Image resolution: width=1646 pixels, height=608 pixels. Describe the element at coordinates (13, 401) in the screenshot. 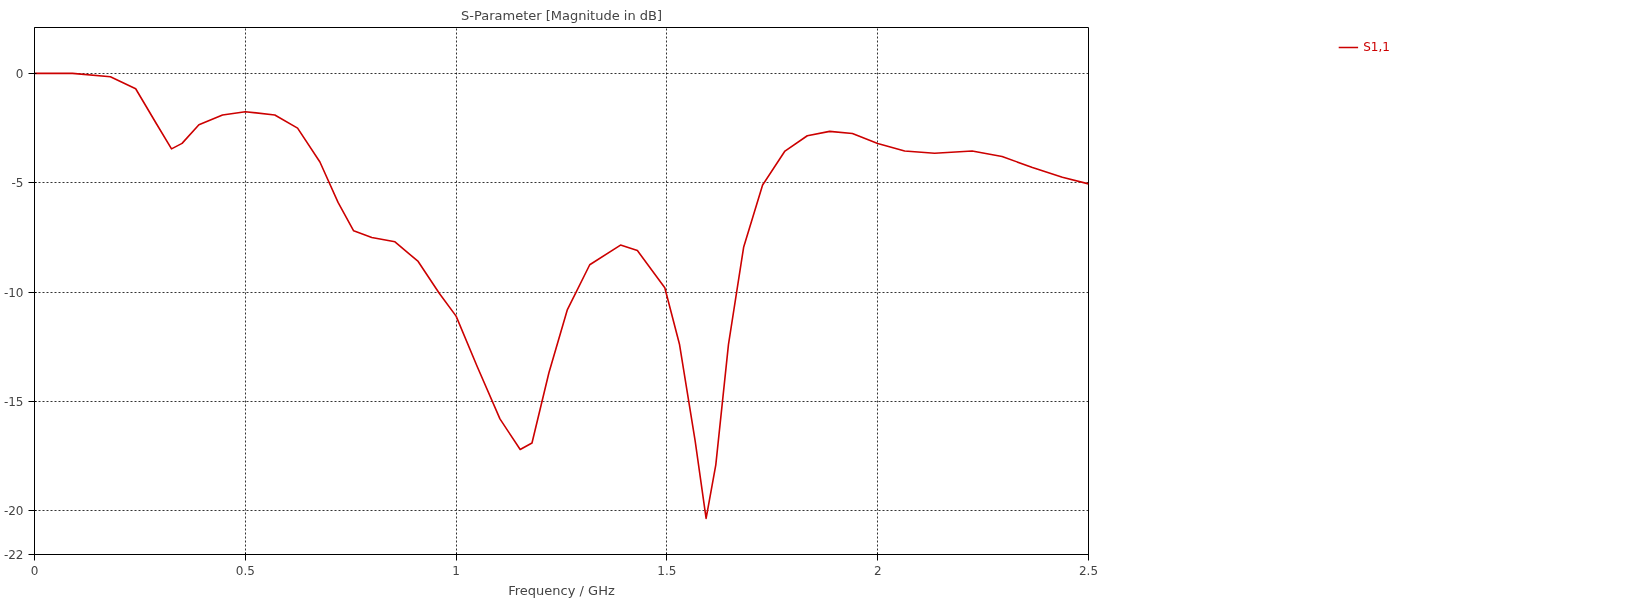

I see `y-tick-label: -15` at that location.